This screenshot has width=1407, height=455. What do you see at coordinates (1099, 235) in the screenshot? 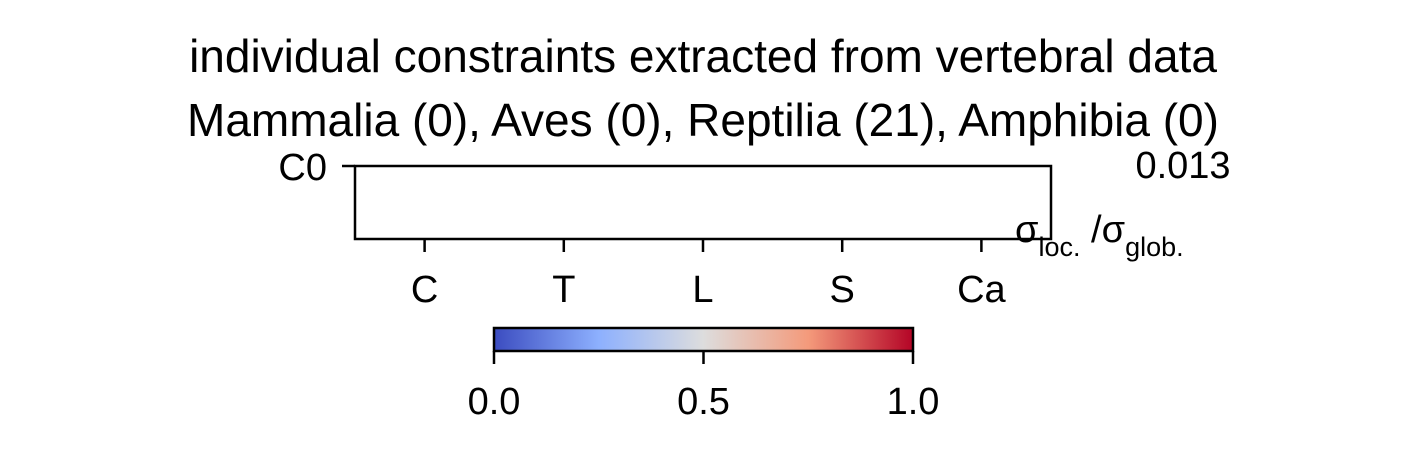
I see `ratio-axis-label: σloc. /σglob.` at bounding box center [1099, 235].